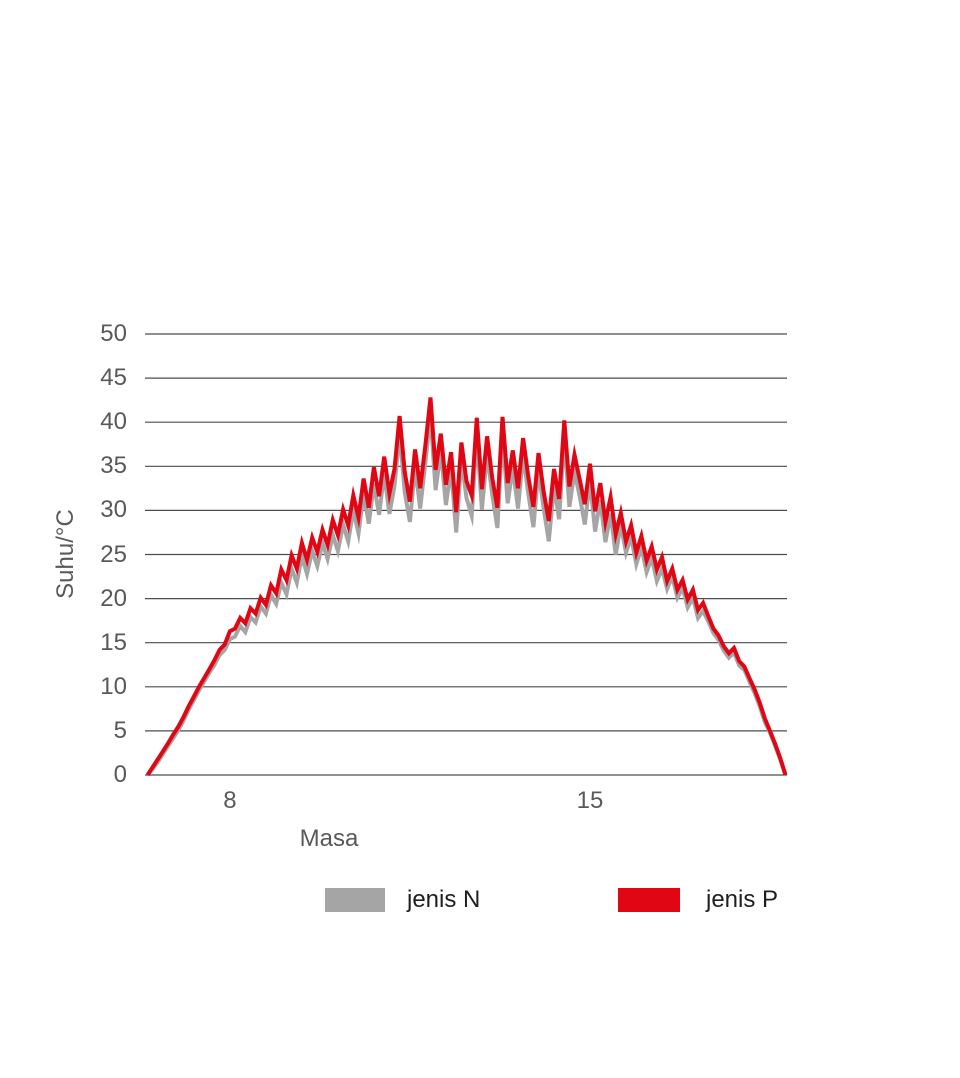  Describe the element at coordinates (65, 554) in the screenshot. I see `y-axis-title: Suhu/°C` at that location.